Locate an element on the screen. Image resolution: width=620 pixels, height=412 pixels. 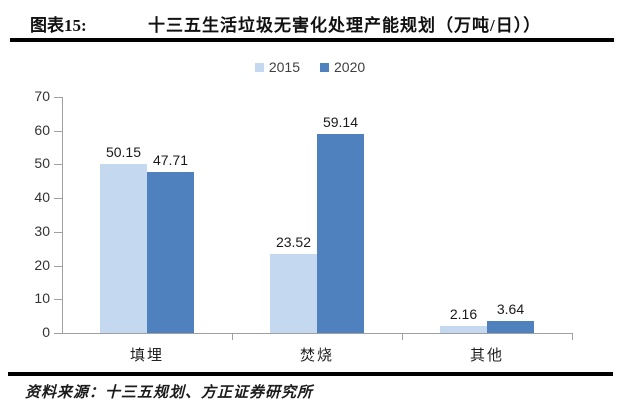
bar-value-label: 50.15 is located at coordinates (123, 152).